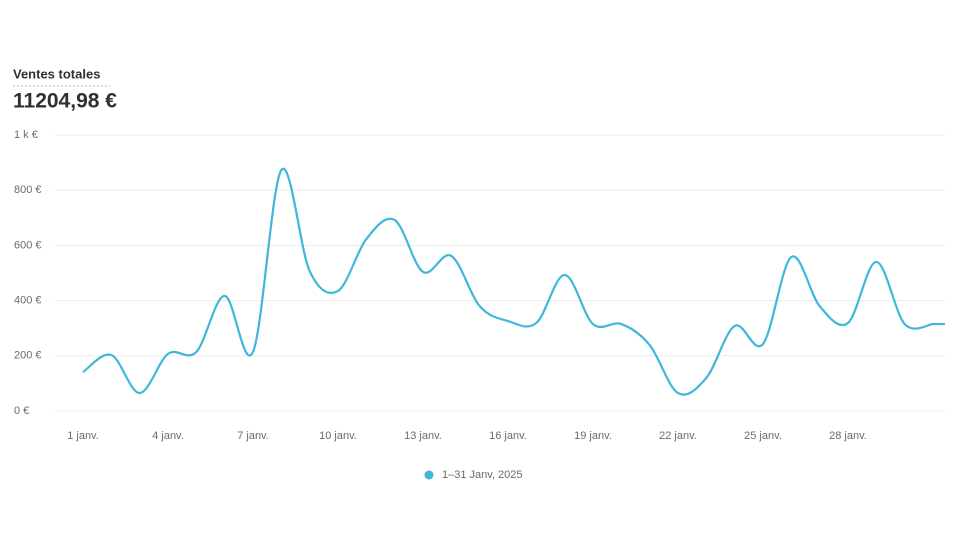  What do you see at coordinates (28, 190) in the screenshot?
I see `y-tick-label: 800 €` at bounding box center [28, 190].